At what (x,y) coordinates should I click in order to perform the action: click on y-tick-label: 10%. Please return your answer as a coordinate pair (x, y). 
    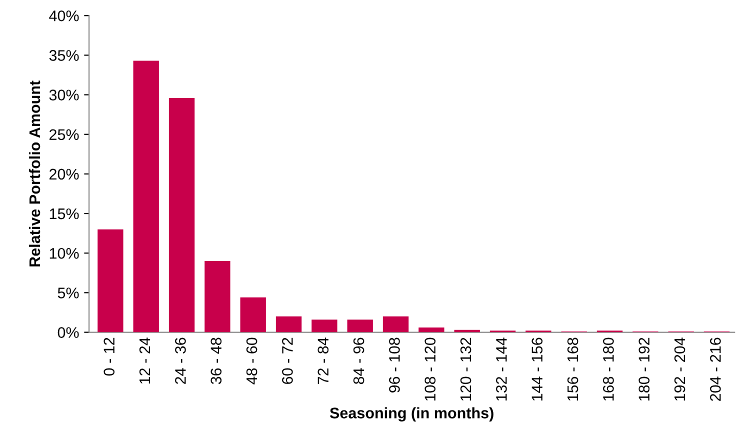
    Looking at the image, I should click on (64, 253).